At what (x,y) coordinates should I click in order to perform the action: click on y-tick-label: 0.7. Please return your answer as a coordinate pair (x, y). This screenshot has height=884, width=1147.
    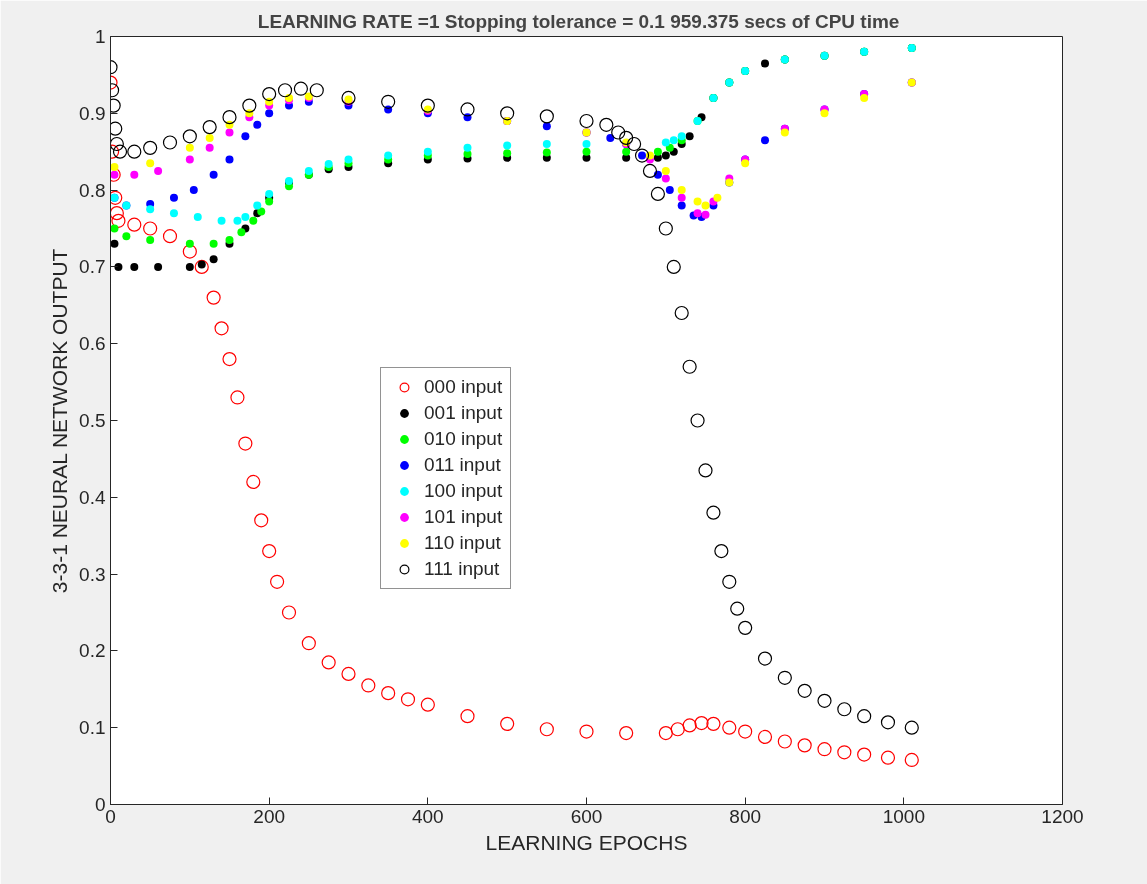
    Looking at the image, I should click on (92, 267).